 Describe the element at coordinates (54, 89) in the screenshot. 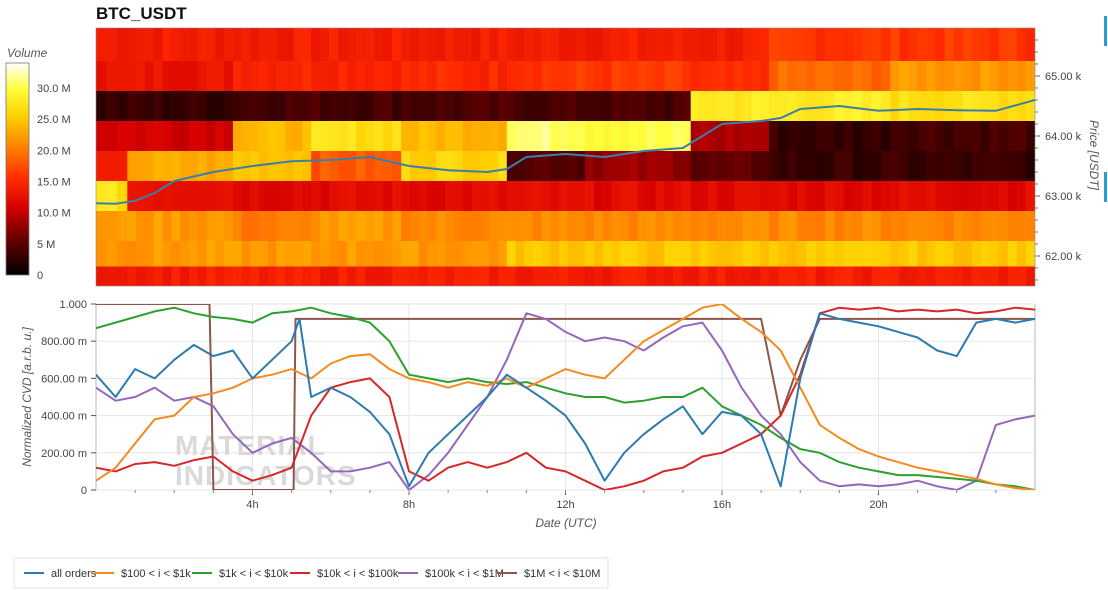

I see `colorbar-tick-label: 30.0 M` at that location.